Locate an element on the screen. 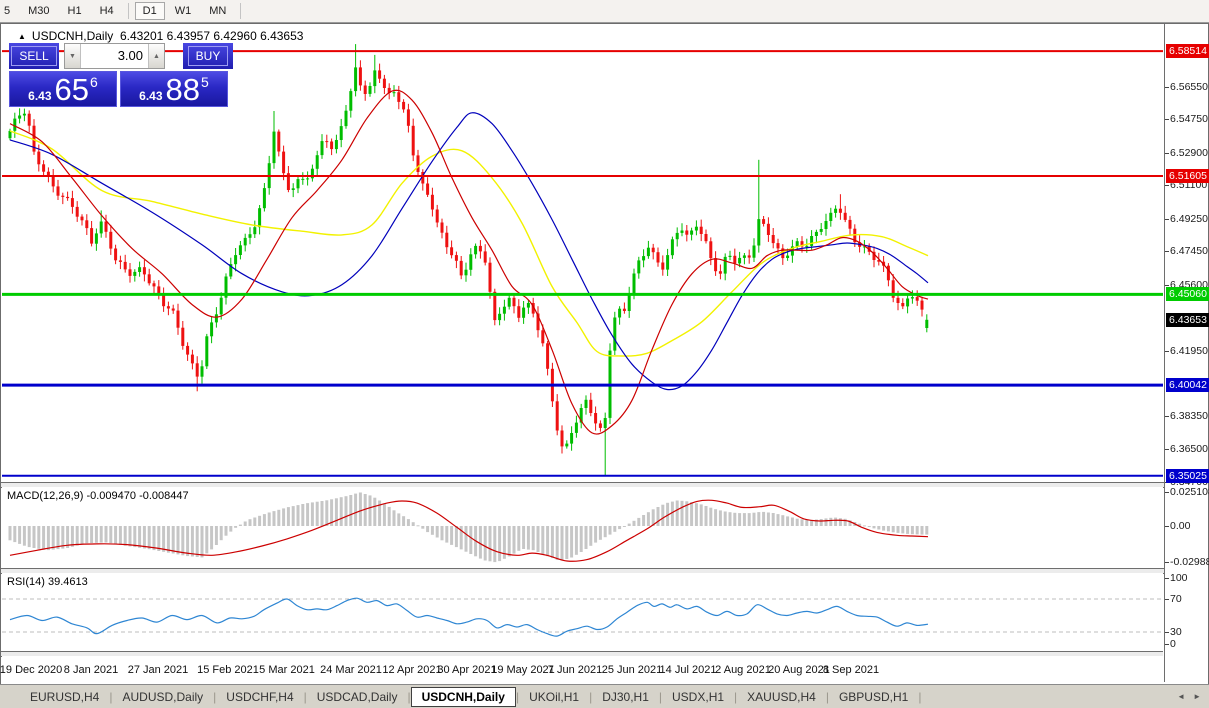 The image size is (1209, 708). tabs-scroll-left-icon: ◄ is located at coordinates (1181, 696).